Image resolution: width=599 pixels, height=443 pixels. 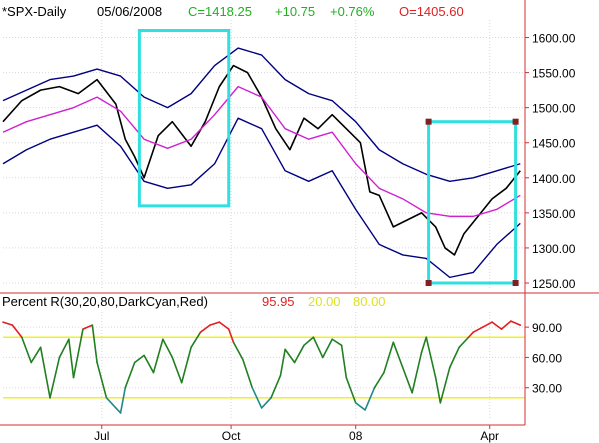 I want to click on price-ytick-label-5: 1350.00, so click(x=554, y=214).